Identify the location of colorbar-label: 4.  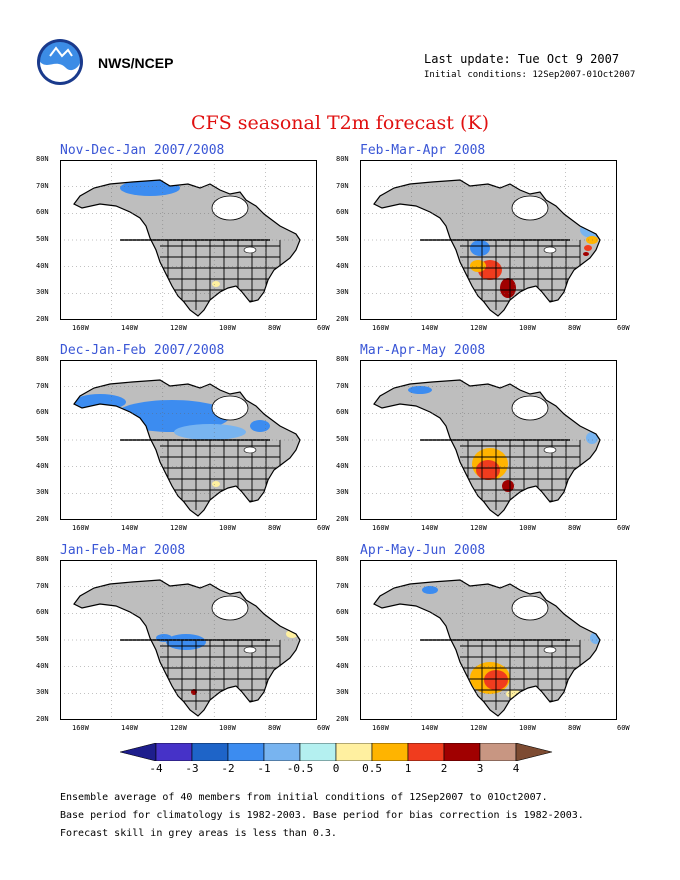
(516, 768).